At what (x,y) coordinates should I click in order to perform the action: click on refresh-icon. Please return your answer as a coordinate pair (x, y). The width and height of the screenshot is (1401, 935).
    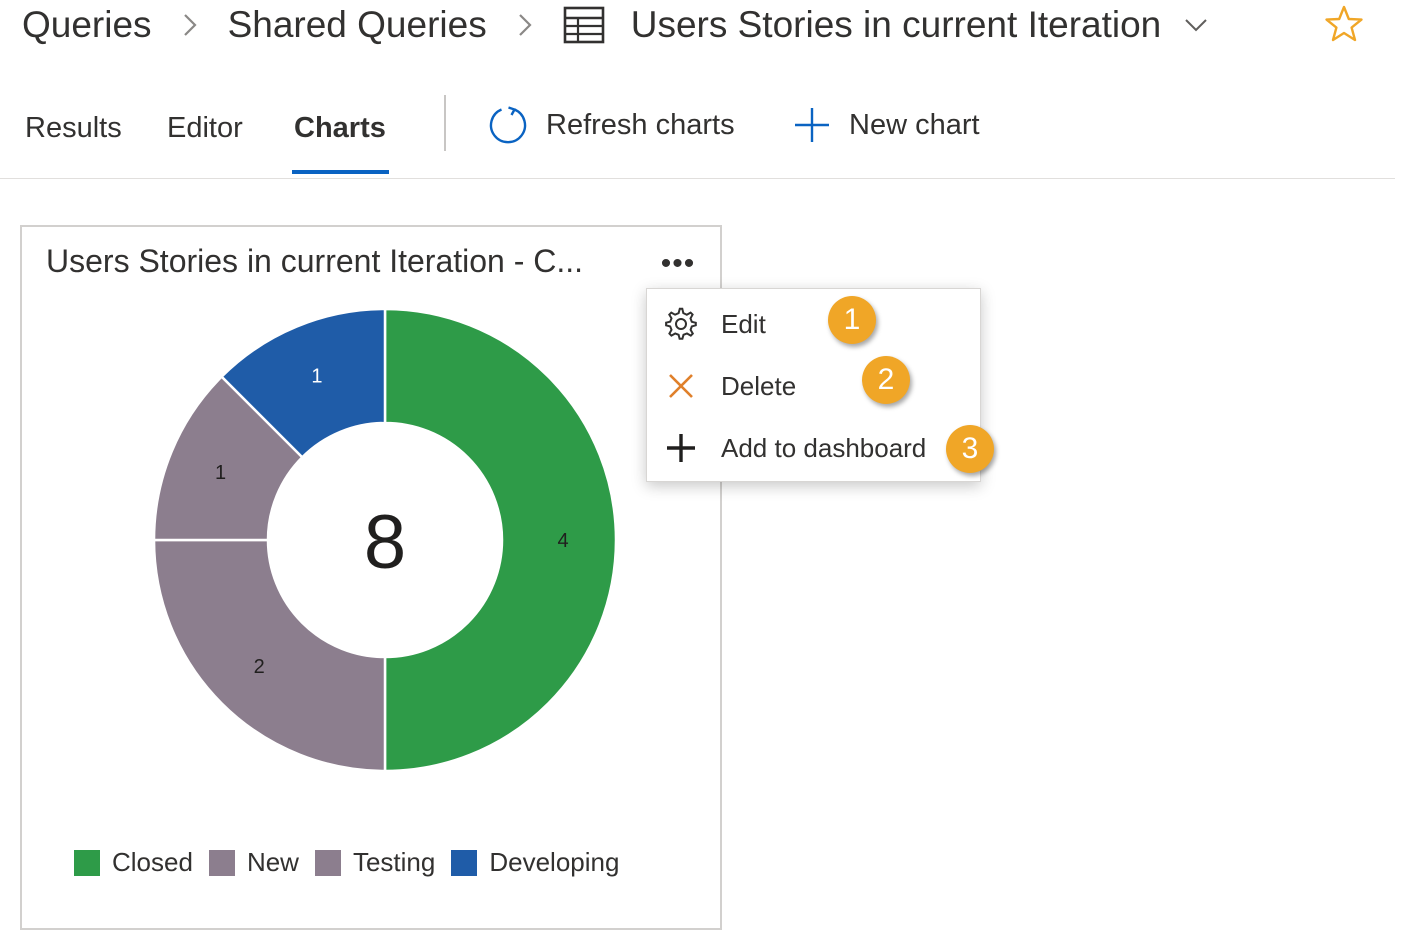
    Looking at the image, I should click on (508, 125).